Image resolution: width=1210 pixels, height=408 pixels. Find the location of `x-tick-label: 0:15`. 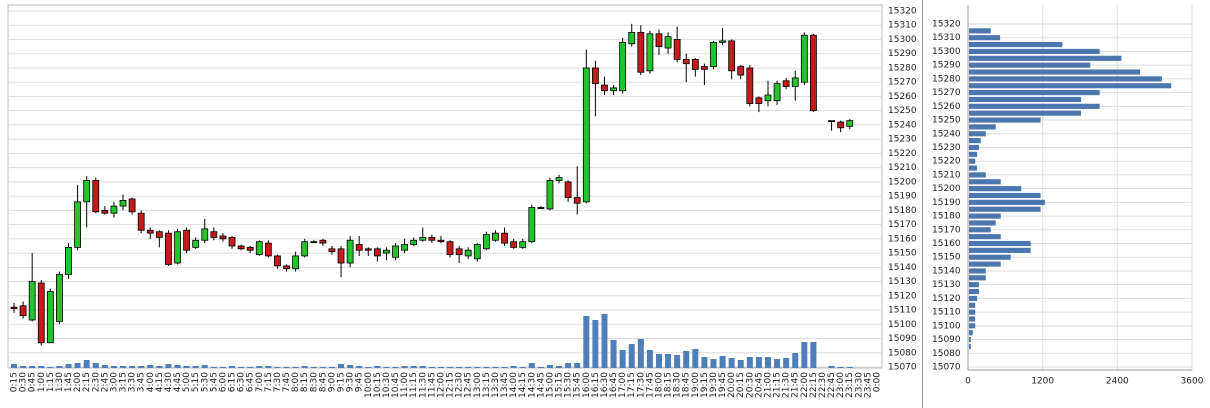

x-tick-label: 0:15 is located at coordinates (15, 382).